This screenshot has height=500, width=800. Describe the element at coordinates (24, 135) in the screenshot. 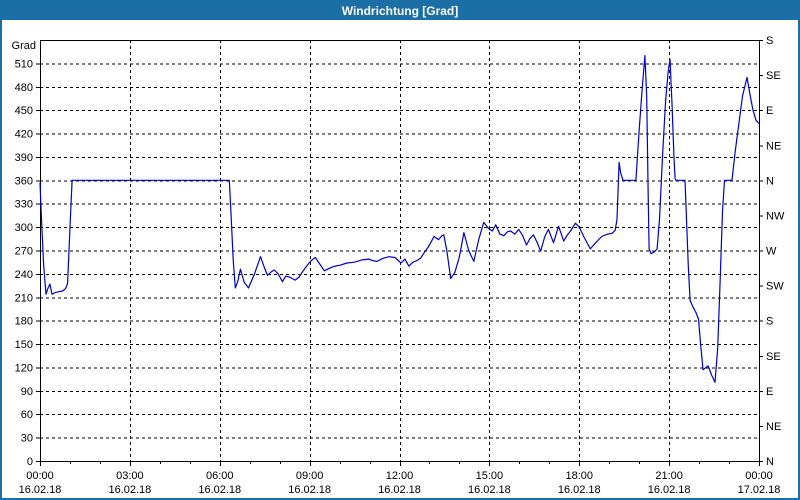

I see `y-left-tick-label: 420` at that location.